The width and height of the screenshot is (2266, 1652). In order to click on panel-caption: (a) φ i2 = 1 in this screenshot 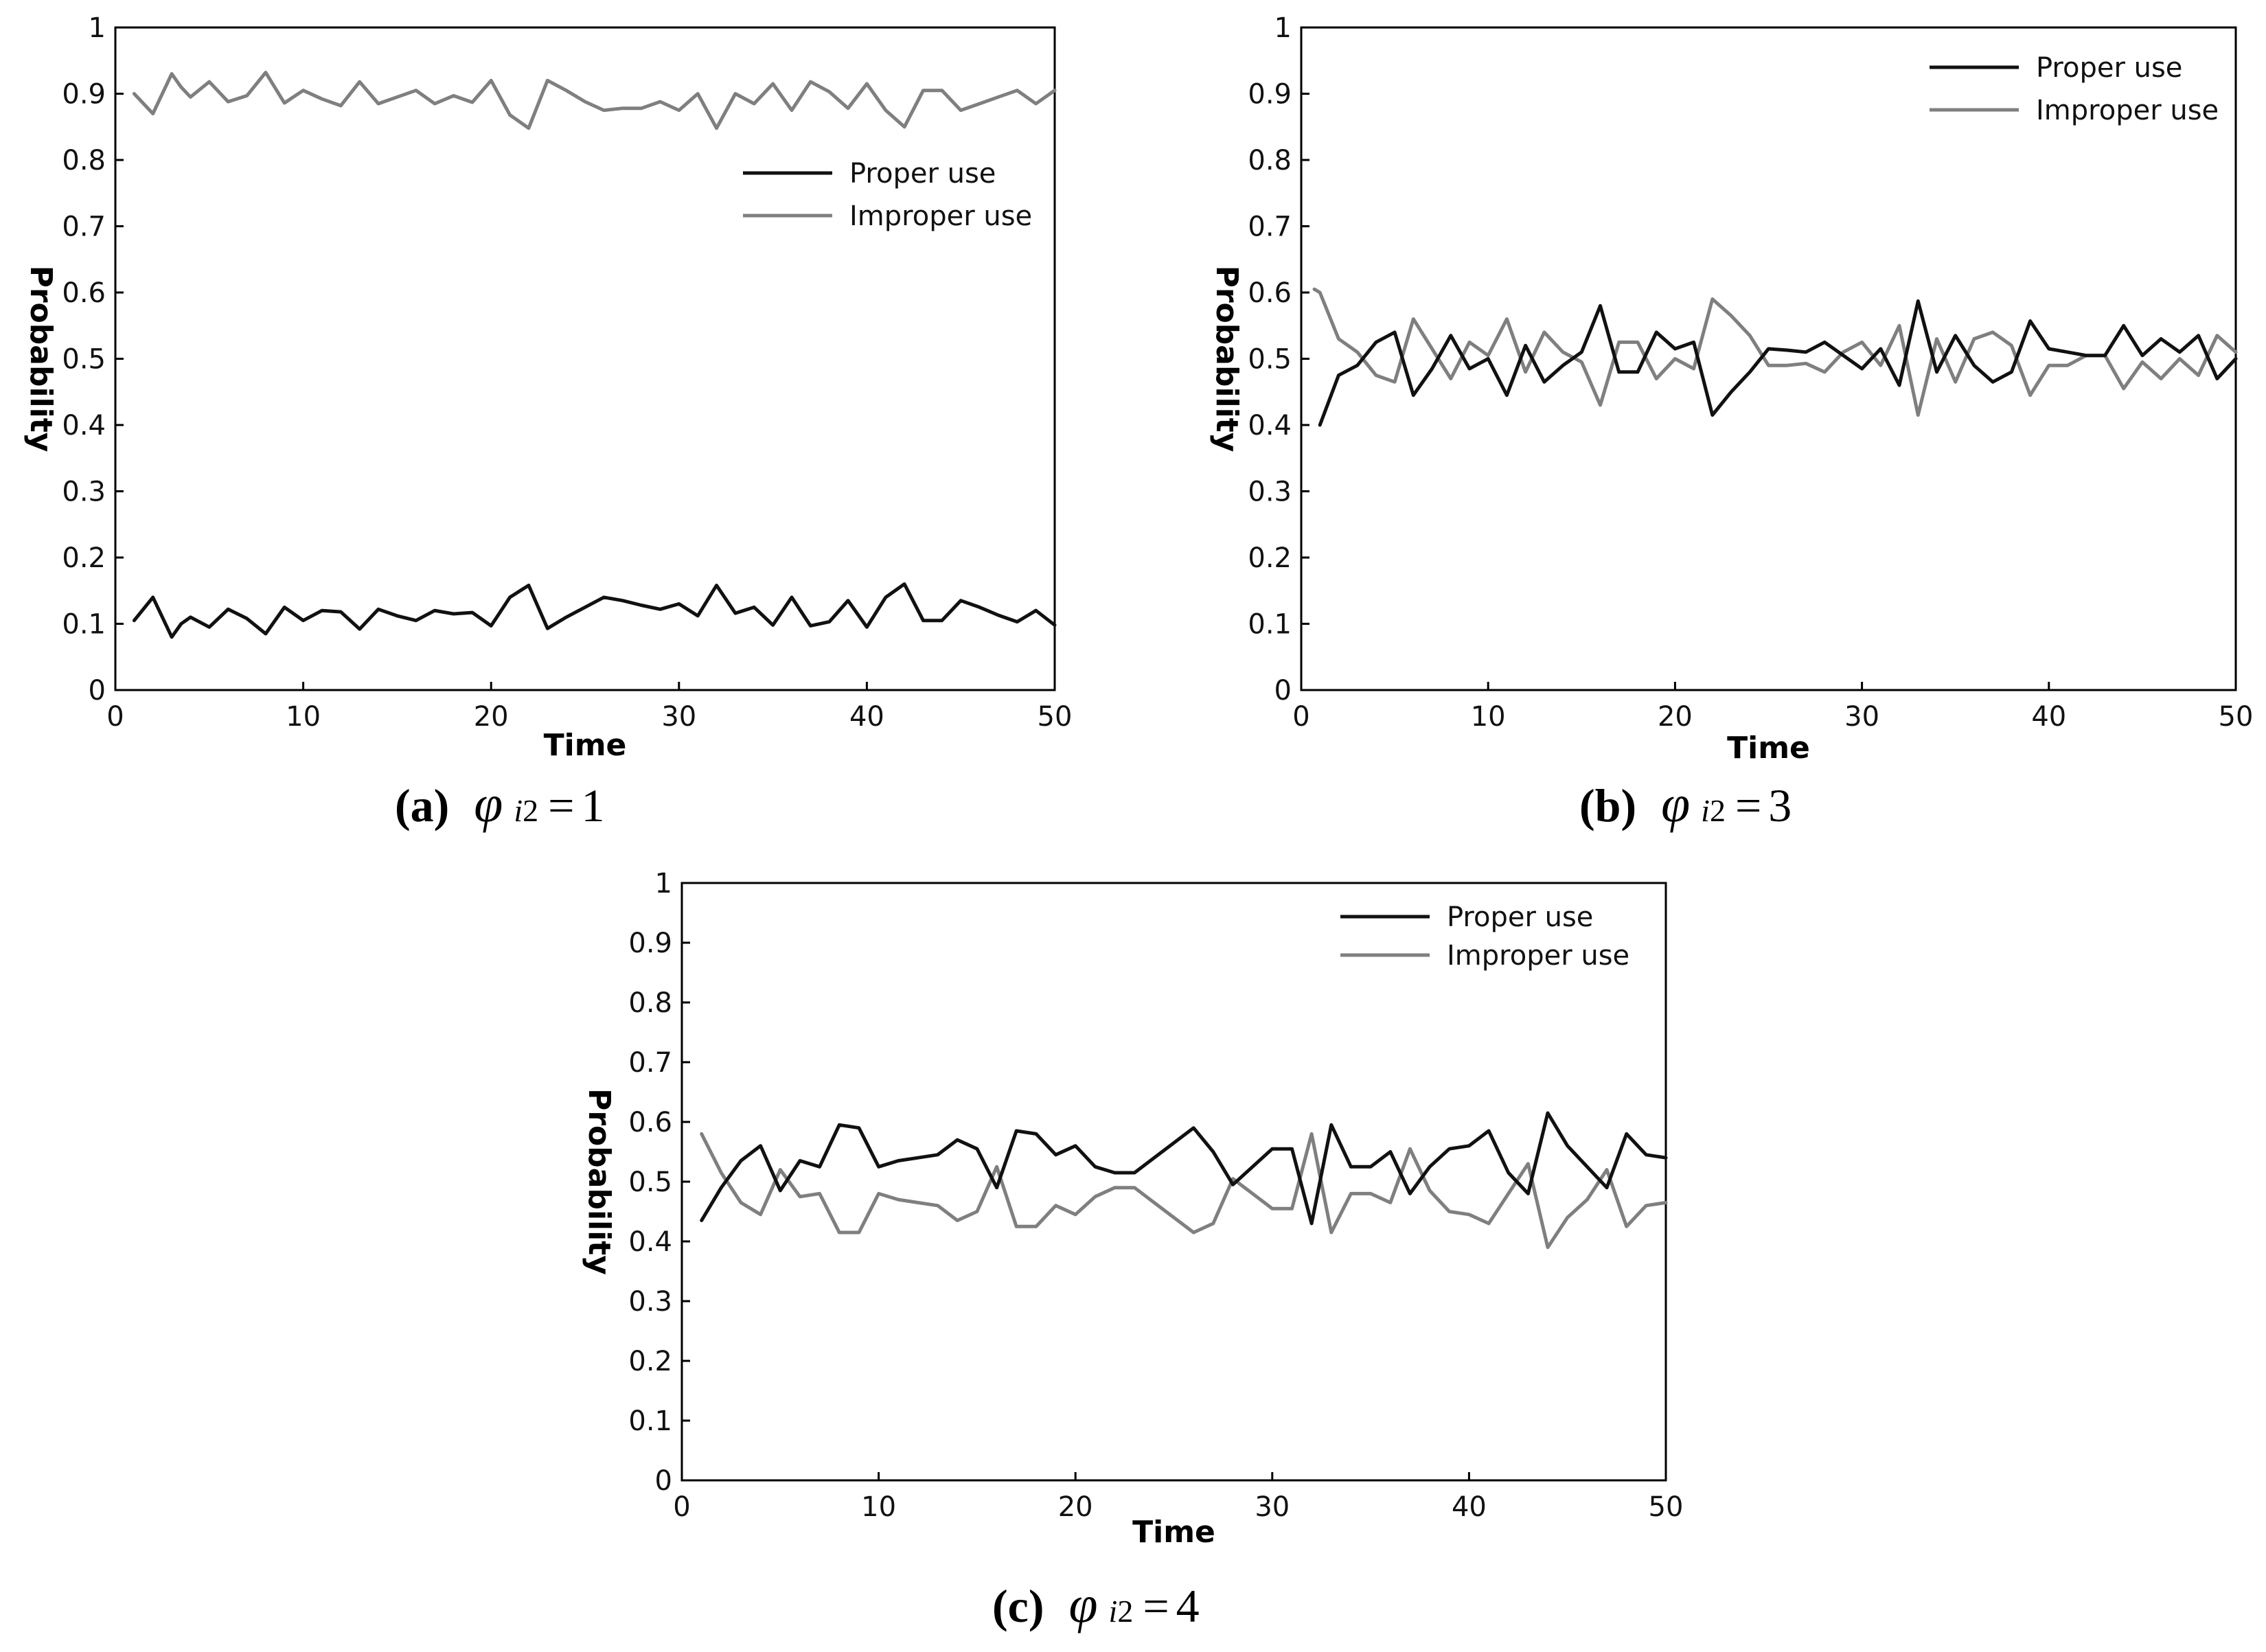, I will do `click(499, 804)`.